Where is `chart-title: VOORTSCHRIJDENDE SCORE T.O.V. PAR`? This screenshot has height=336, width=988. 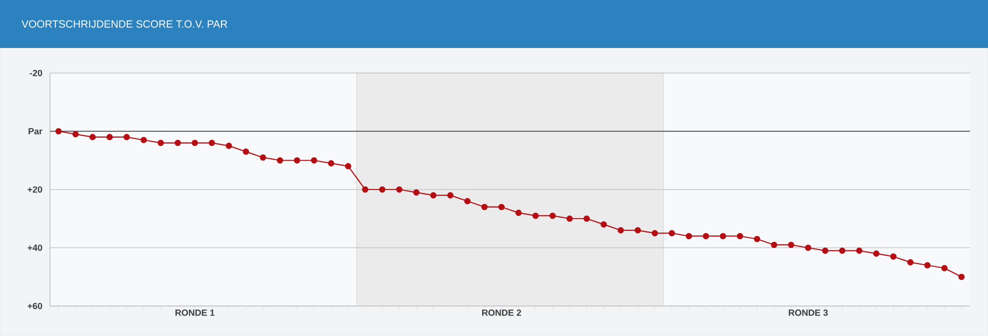 chart-title: VOORTSCHRIJDENDE SCORE T.O.V. PAR is located at coordinates (125, 24).